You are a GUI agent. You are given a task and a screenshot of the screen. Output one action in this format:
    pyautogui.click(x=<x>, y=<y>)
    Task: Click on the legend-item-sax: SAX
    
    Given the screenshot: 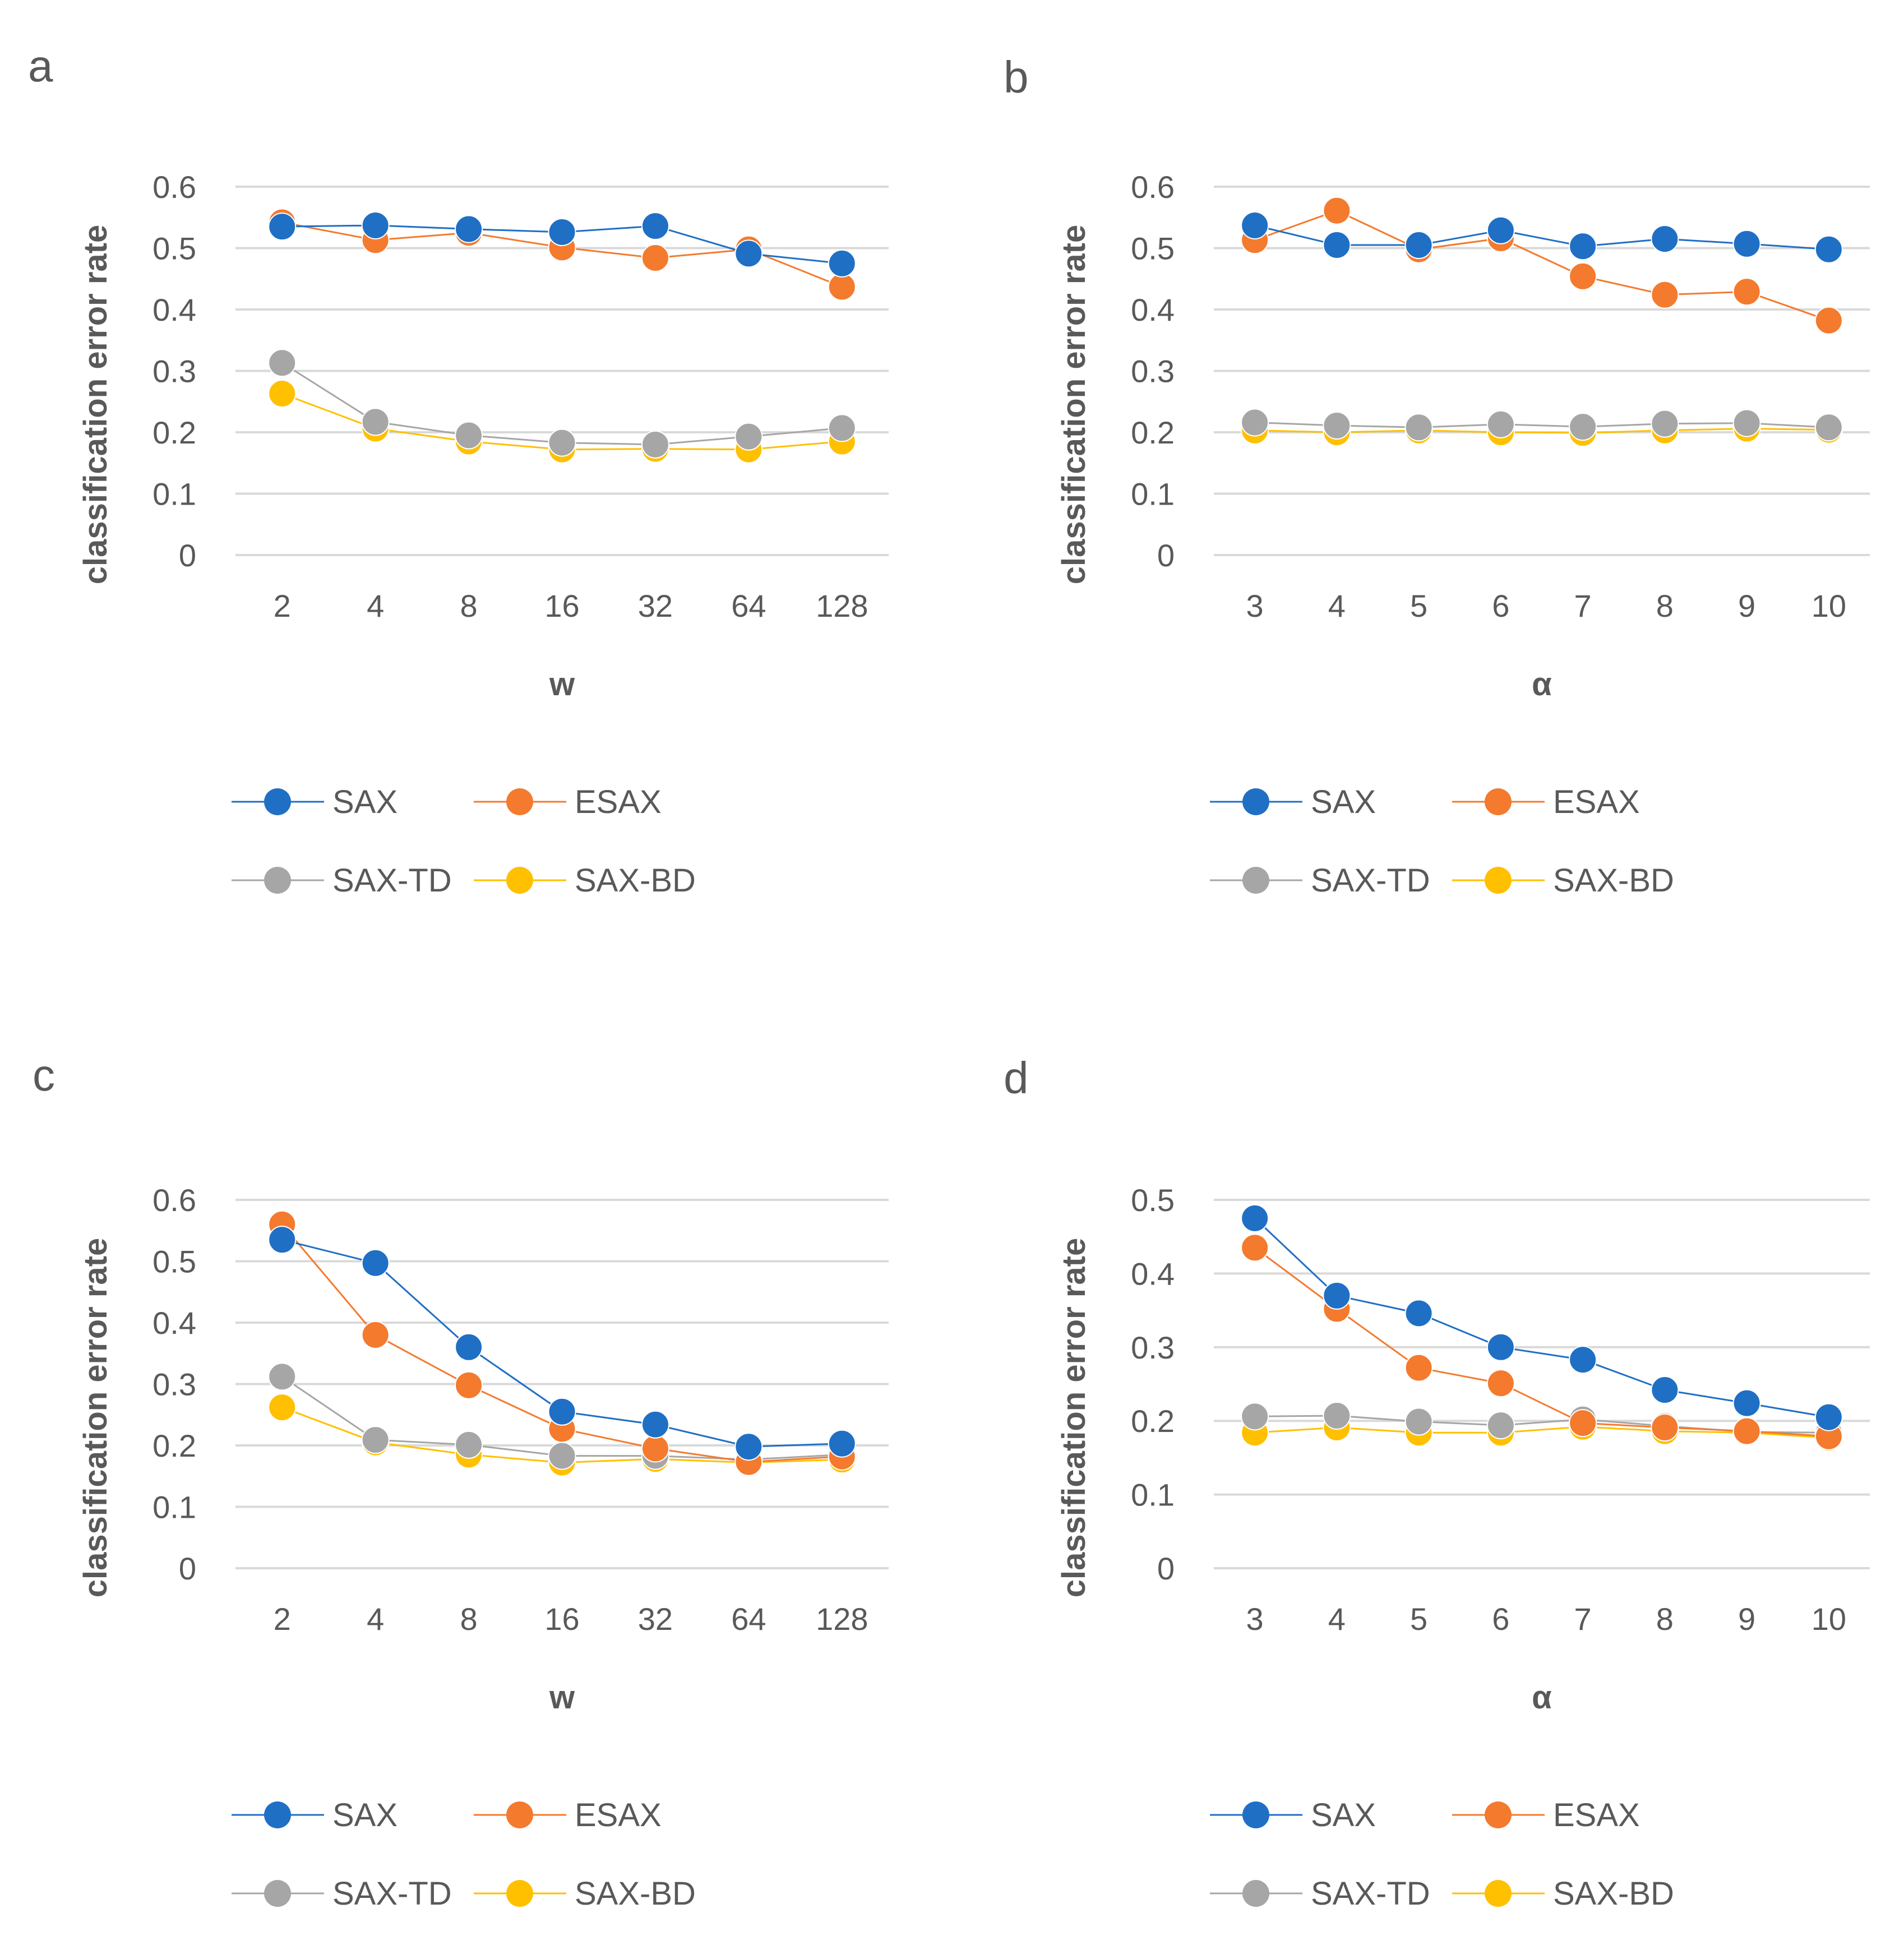 What is the action you would take?
    pyautogui.click(x=315, y=1815)
    